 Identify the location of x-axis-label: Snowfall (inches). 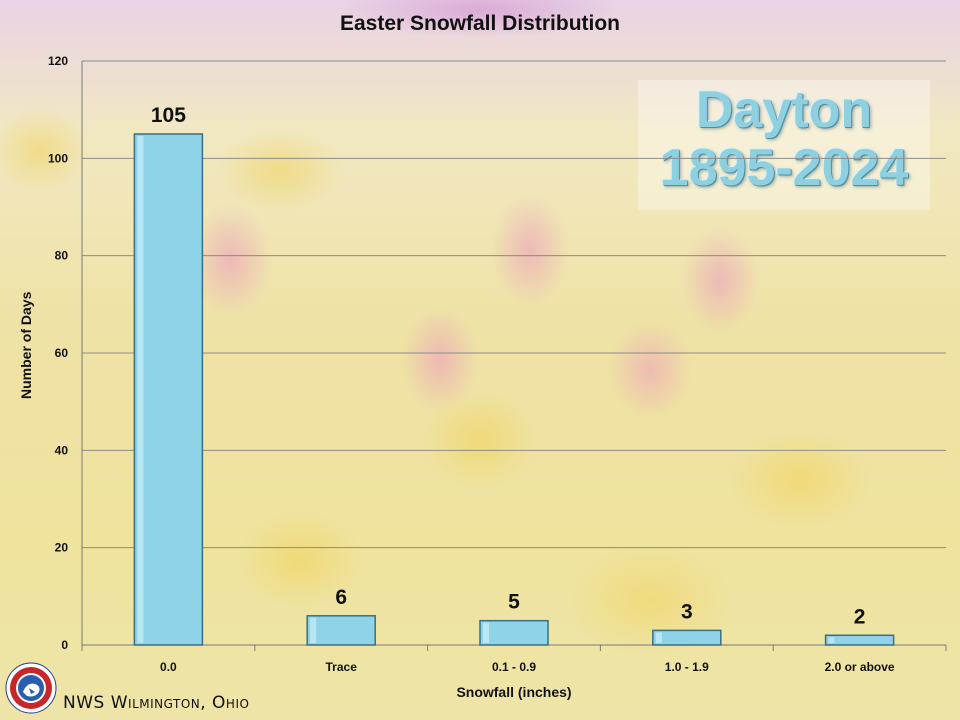
(514, 692).